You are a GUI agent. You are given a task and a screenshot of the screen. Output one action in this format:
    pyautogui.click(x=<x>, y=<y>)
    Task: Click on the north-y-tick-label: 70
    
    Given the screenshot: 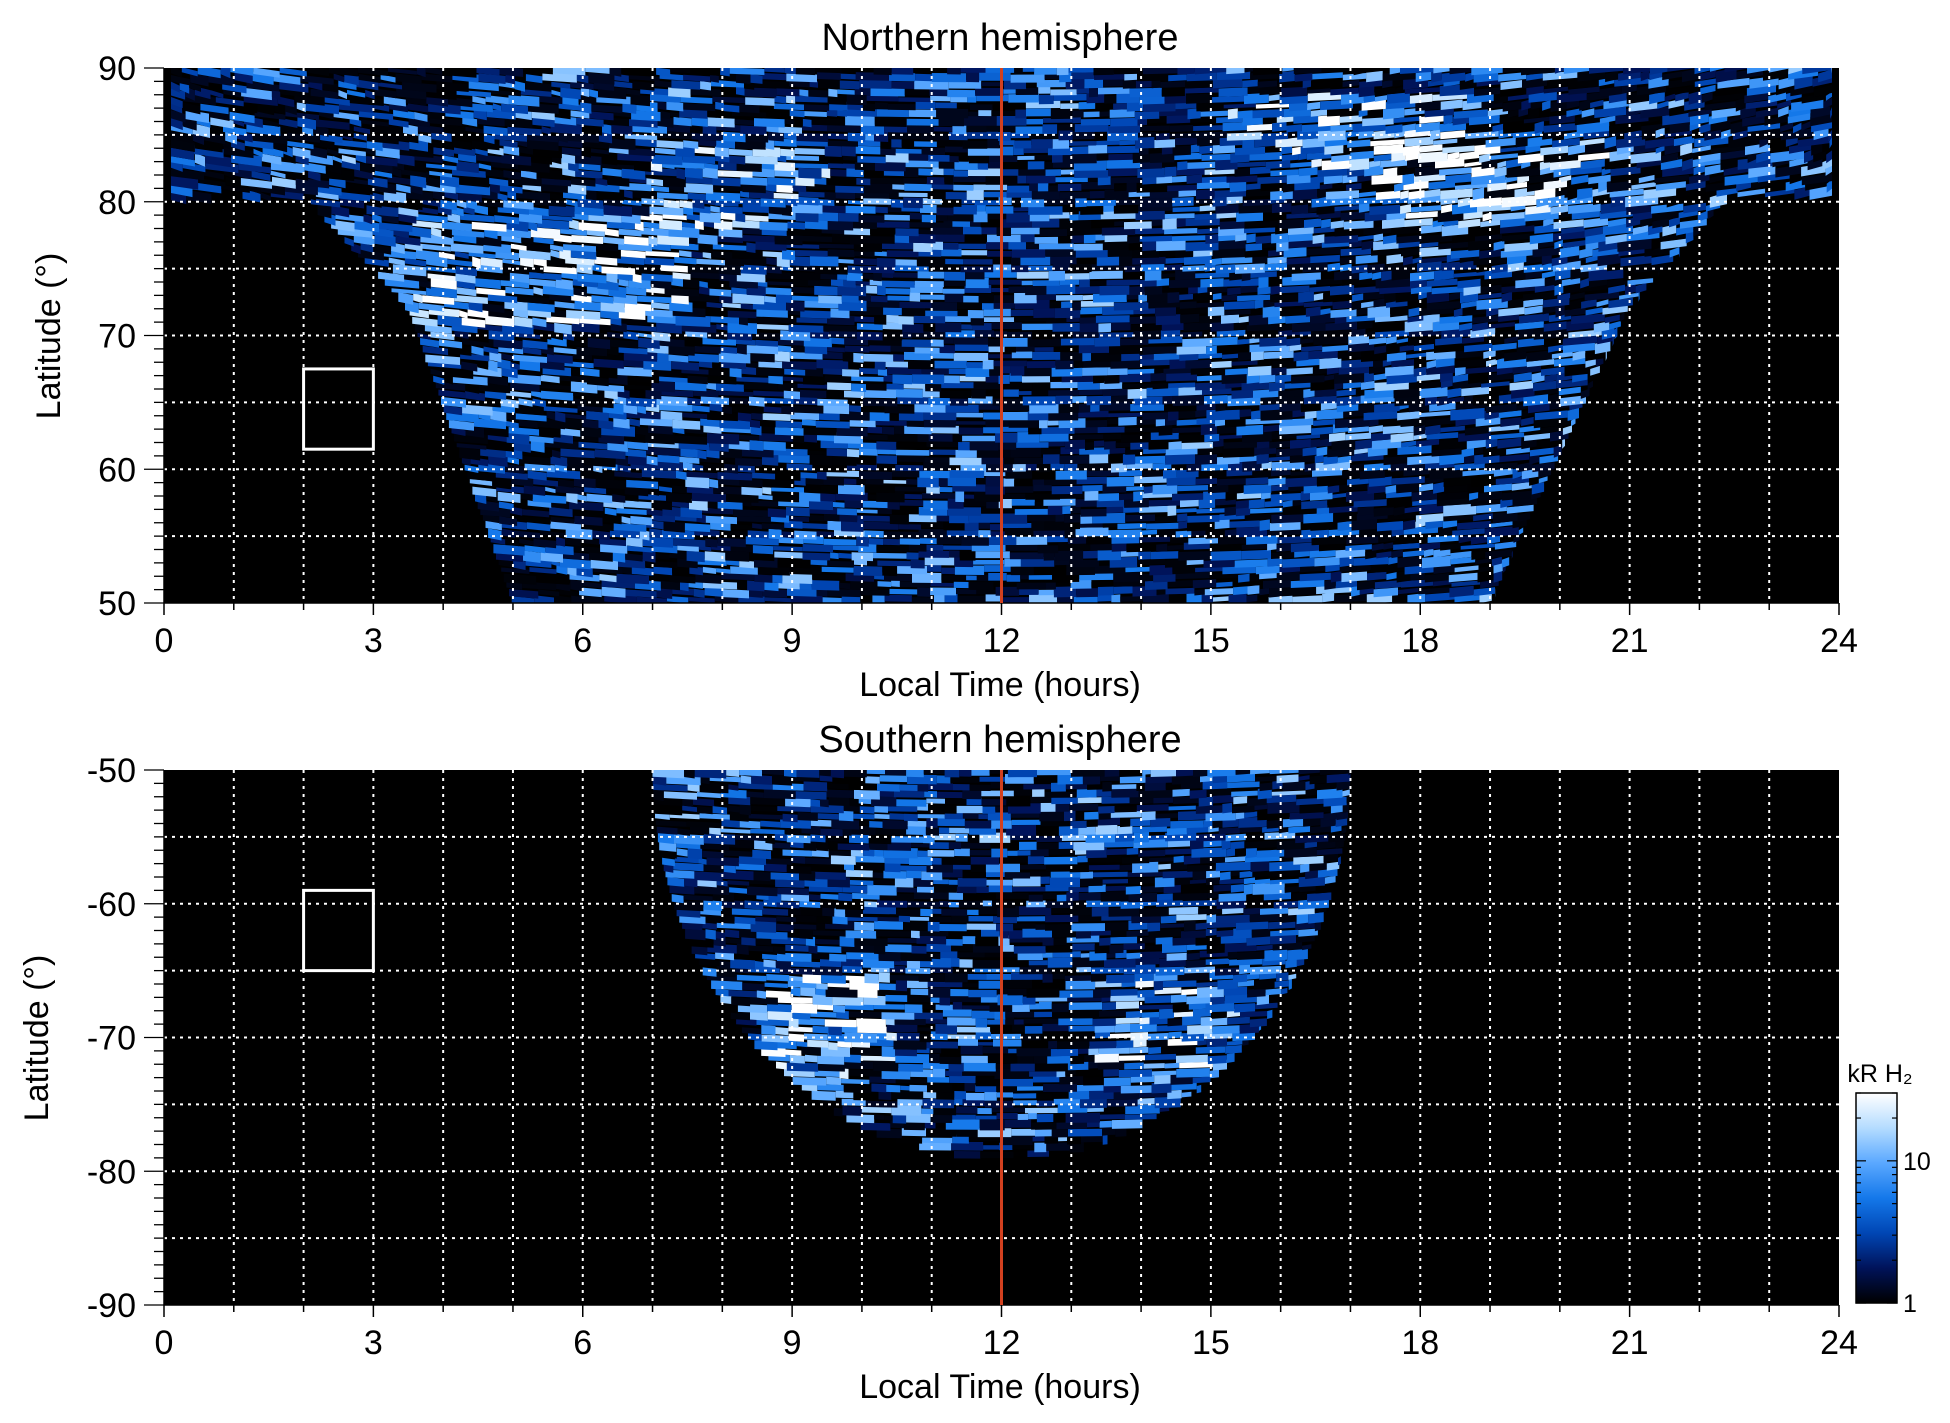 What is the action you would take?
    pyautogui.click(x=117, y=337)
    